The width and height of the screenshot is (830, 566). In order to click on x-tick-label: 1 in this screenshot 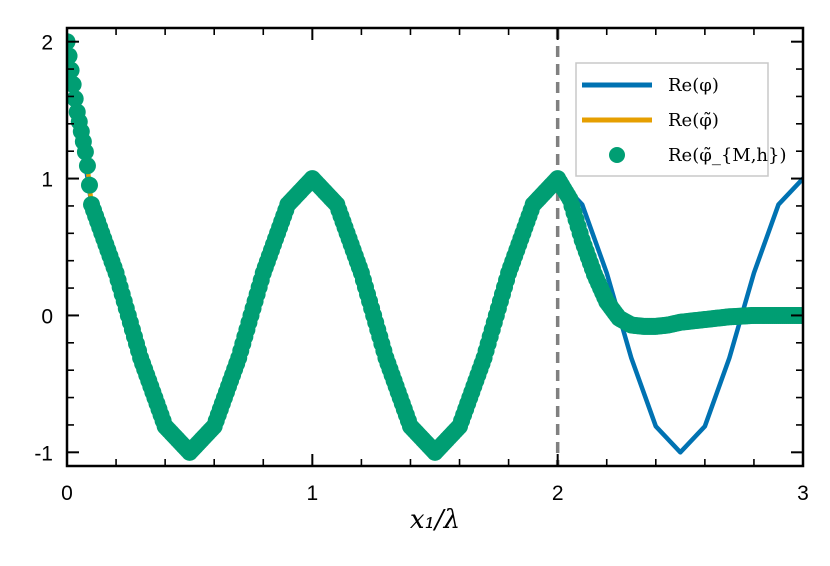, I will do `click(312, 493)`.